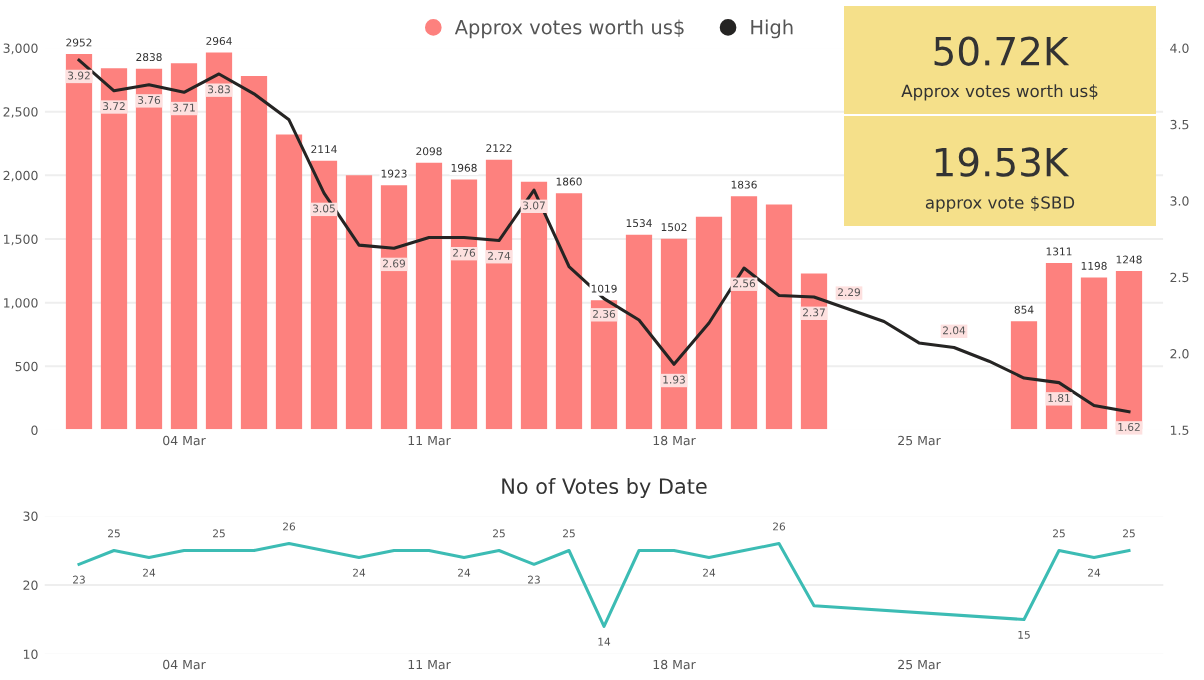 This screenshot has width=1204, height=680. What do you see at coordinates (772, 29) in the screenshot?
I see `legend-label: High` at bounding box center [772, 29].